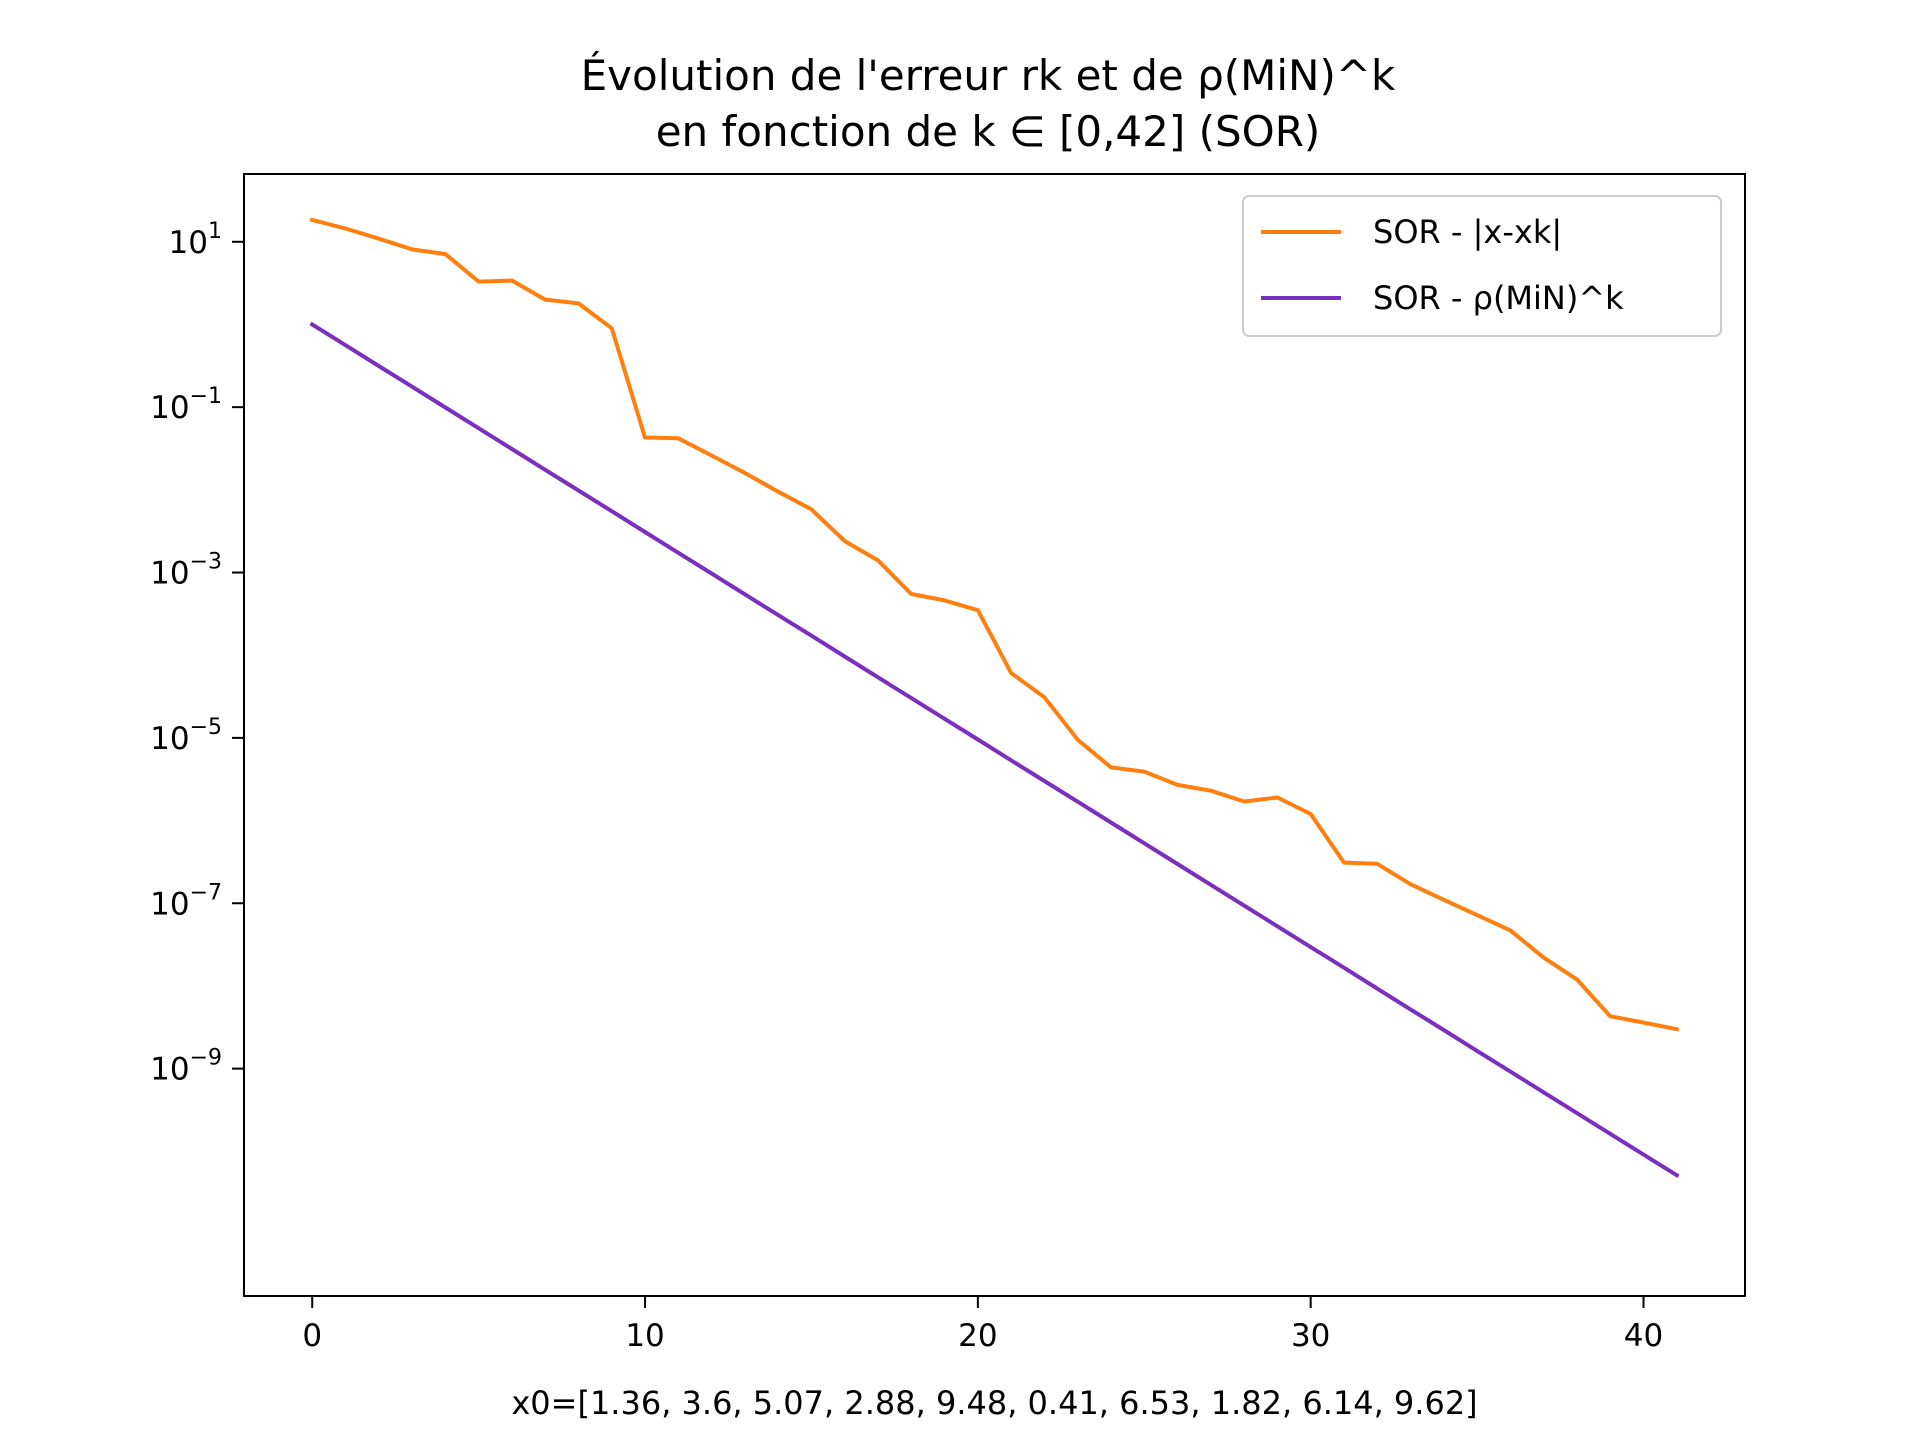  I want to click on y-tick-label-exponent: 1, so click(215, 231).